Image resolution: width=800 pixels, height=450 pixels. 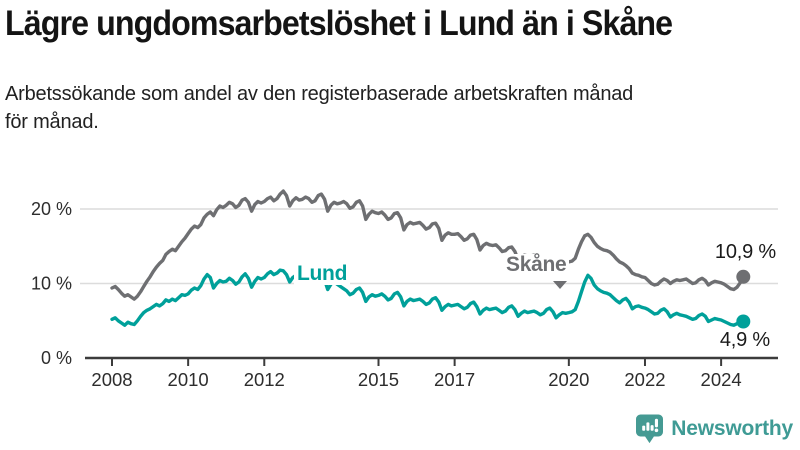 What do you see at coordinates (721, 379) in the screenshot?
I see `x-tick-label: 2024` at bounding box center [721, 379].